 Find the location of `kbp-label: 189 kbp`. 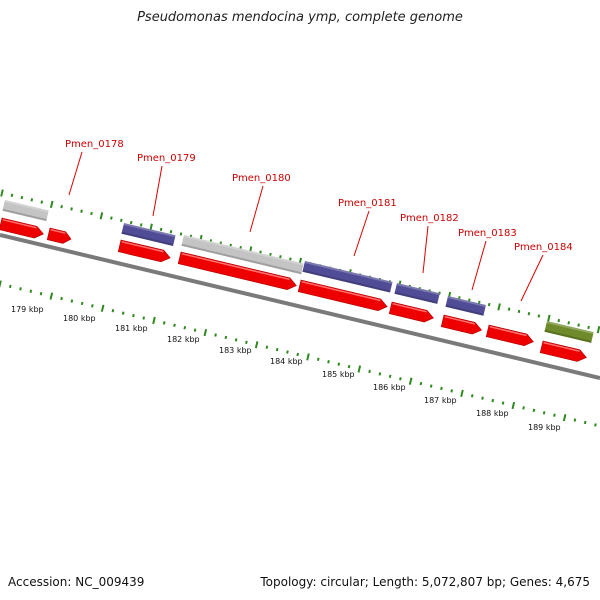

kbp-label: 189 kbp is located at coordinates (544, 427).